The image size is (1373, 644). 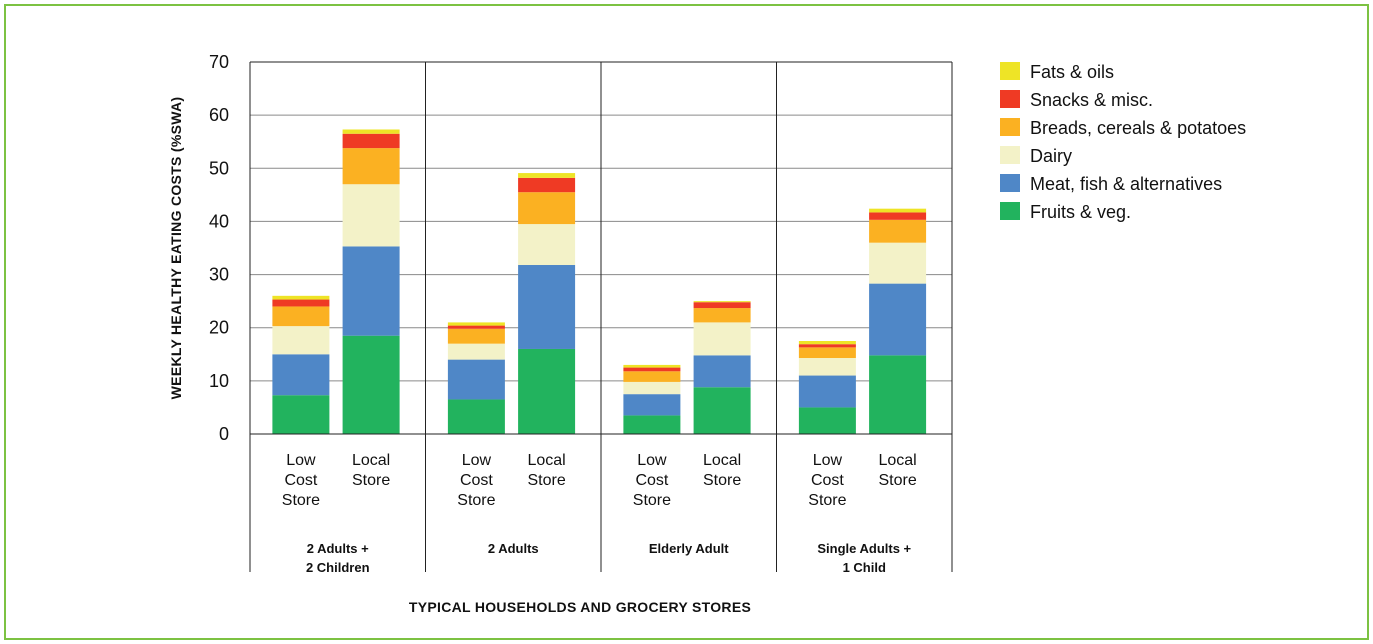 I want to click on y-axis-title: WEEKLY HEALTHY EATING COSTS (%SWA), so click(x=176, y=248).